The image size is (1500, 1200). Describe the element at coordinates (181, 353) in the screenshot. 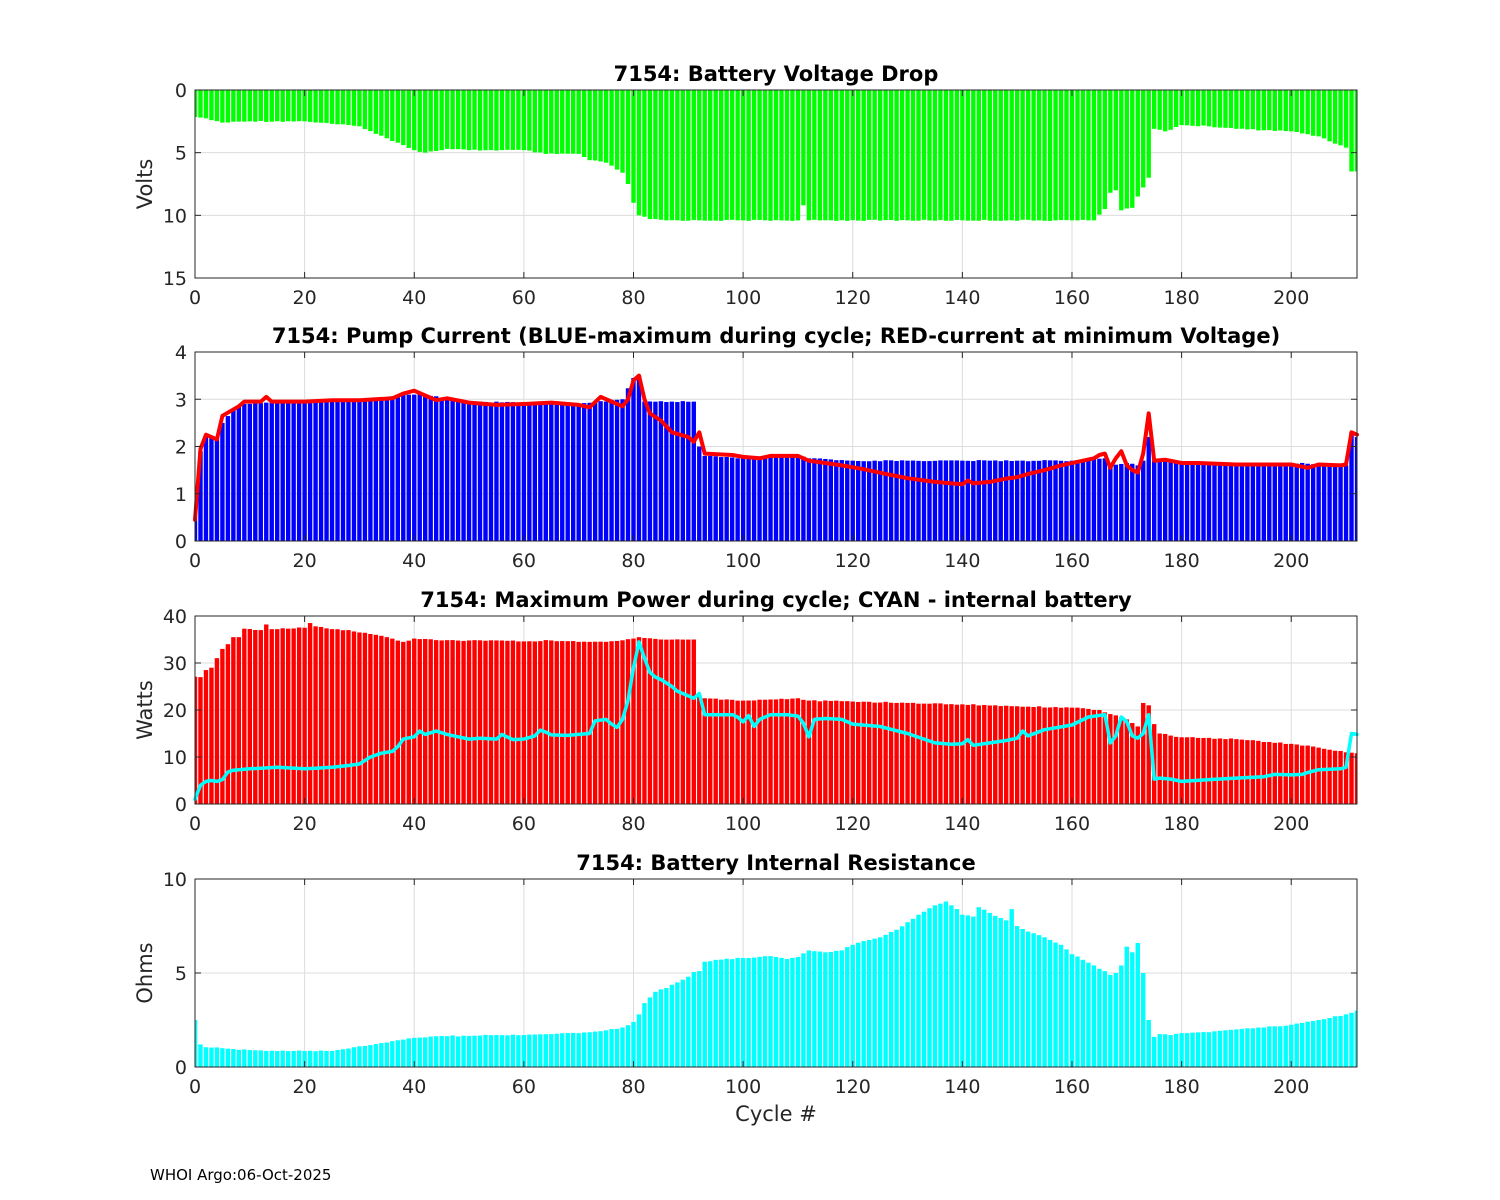

I see `y-tick-label: 4` at that location.